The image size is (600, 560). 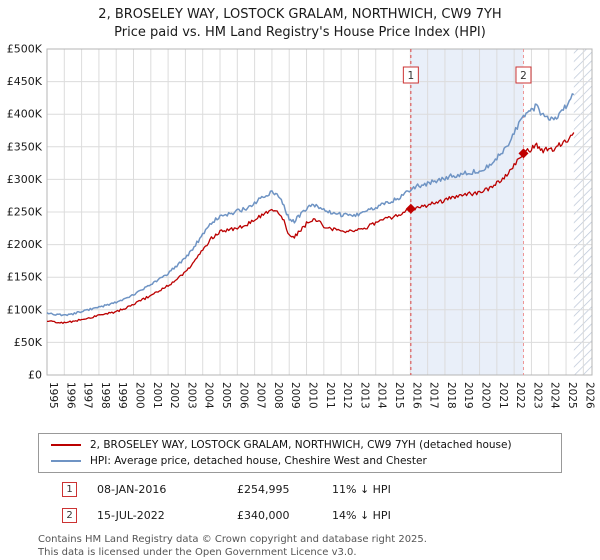 I want to click on sale-1-number-badge: 1, so click(x=69, y=490).